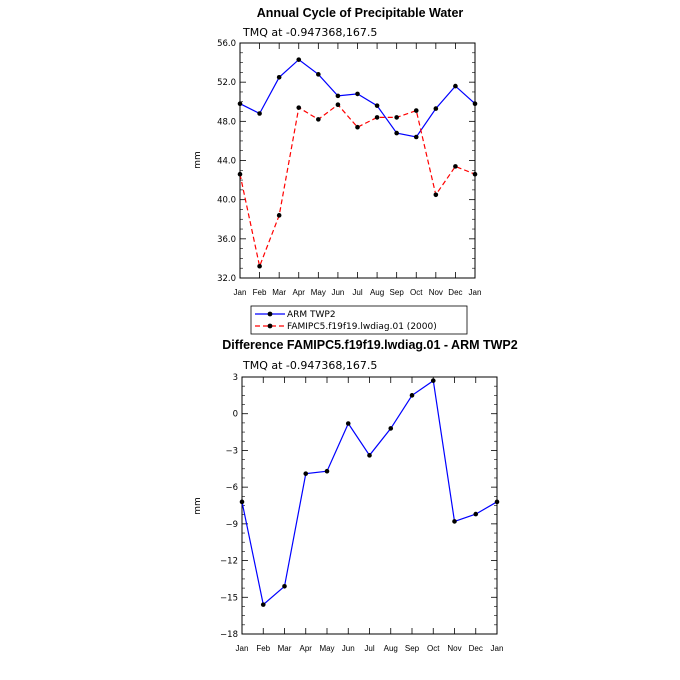  Describe the element at coordinates (326, 648) in the screenshot. I see `chart2-xtick-label: May` at that location.